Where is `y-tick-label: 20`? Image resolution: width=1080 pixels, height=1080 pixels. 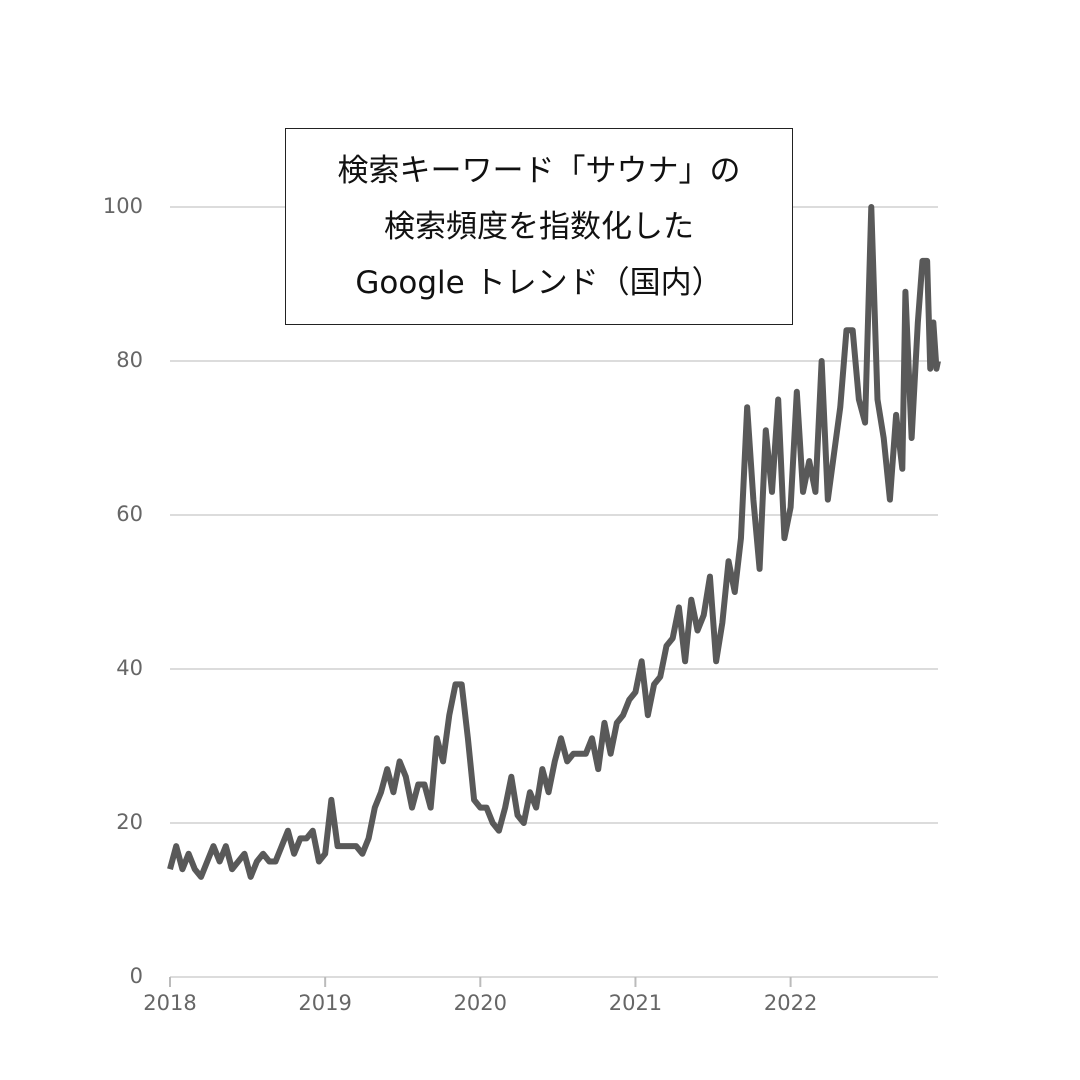
y-tick-label: 20 is located at coordinates (129, 822).